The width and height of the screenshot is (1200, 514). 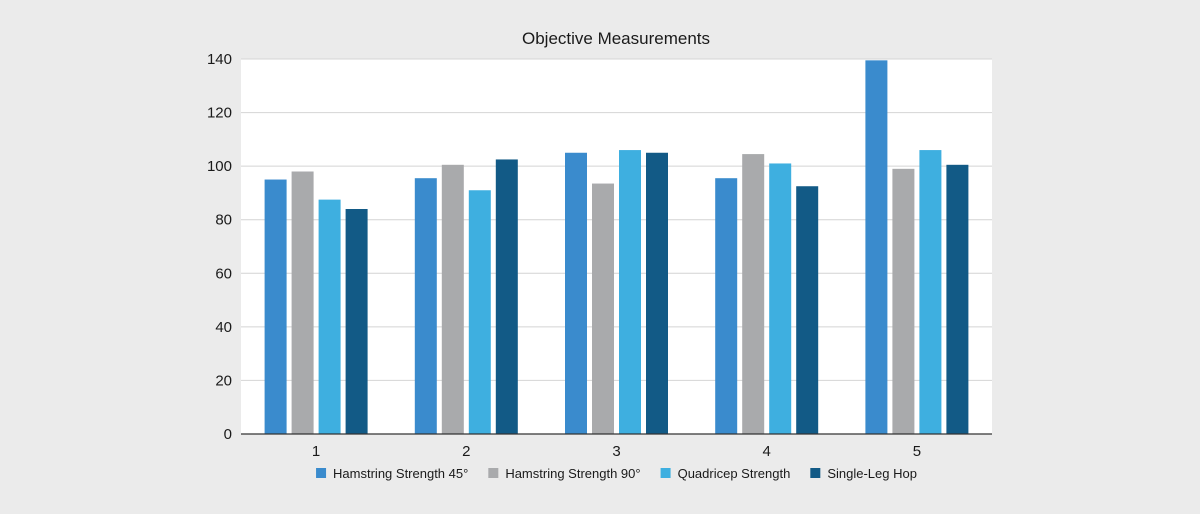 What do you see at coordinates (572, 473) in the screenshot?
I see `legend-label: Hamstring Strength 90°` at bounding box center [572, 473].